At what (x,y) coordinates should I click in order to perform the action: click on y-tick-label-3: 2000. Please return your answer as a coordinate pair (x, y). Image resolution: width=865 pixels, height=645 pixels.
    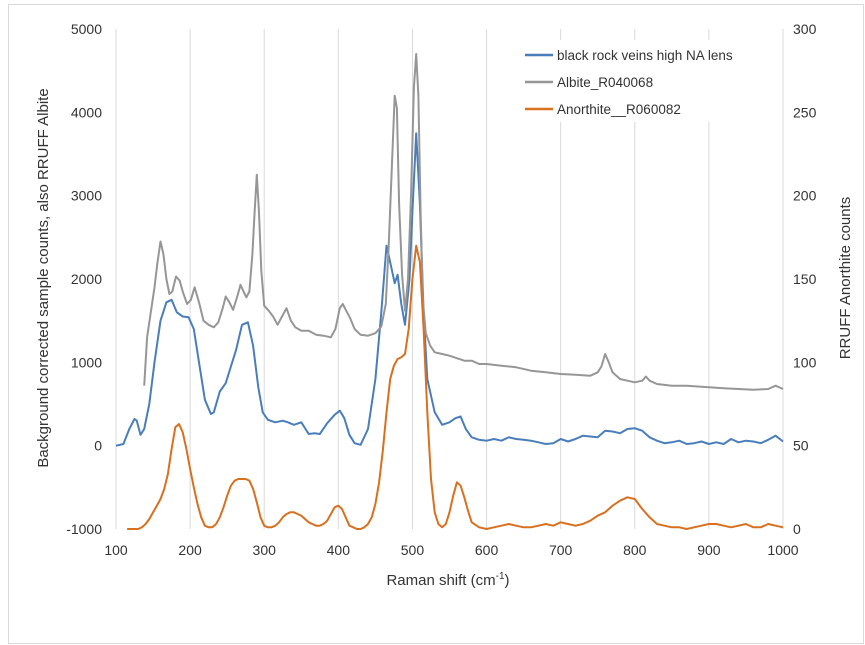
    Looking at the image, I should click on (86, 279).